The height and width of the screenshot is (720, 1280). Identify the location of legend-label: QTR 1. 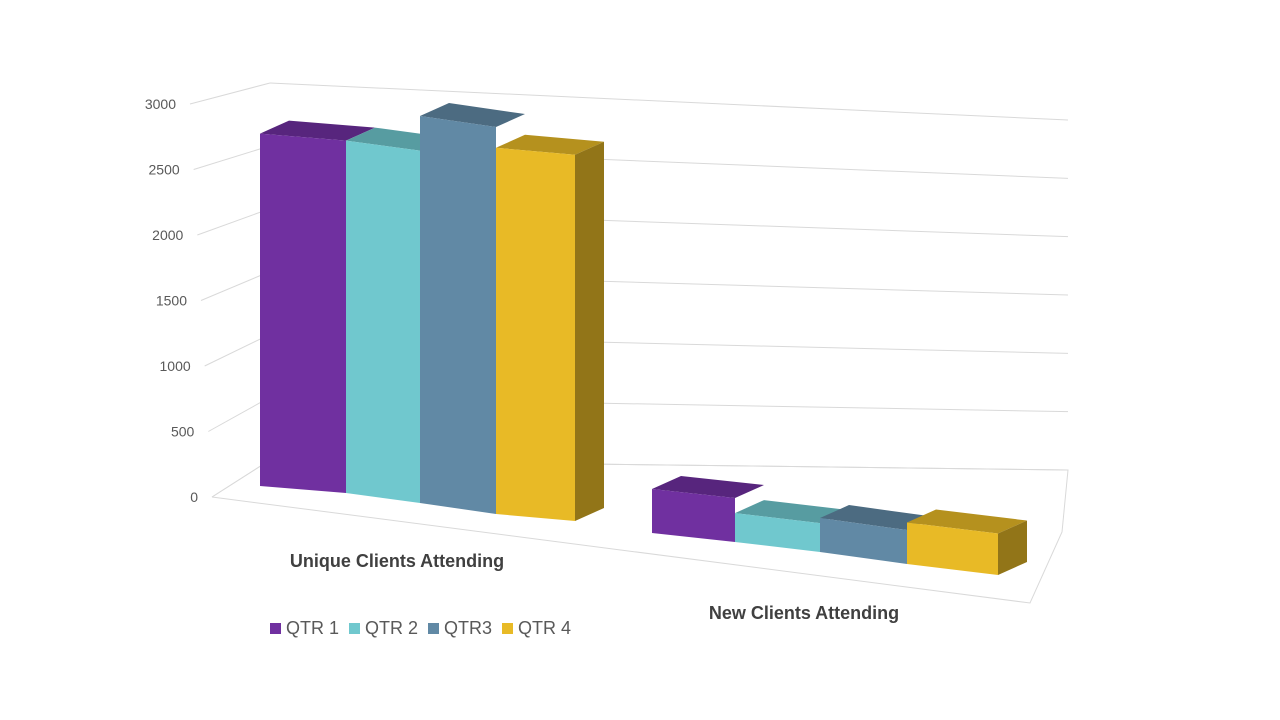
(313, 628).